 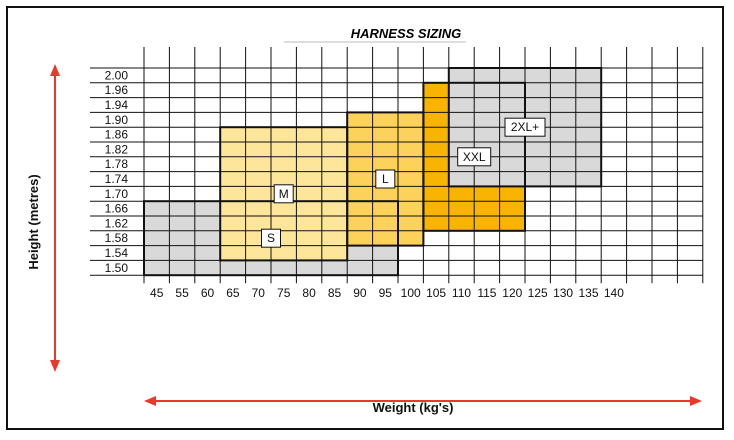 I want to click on svg-text: XXL, so click(x=474, y=157).